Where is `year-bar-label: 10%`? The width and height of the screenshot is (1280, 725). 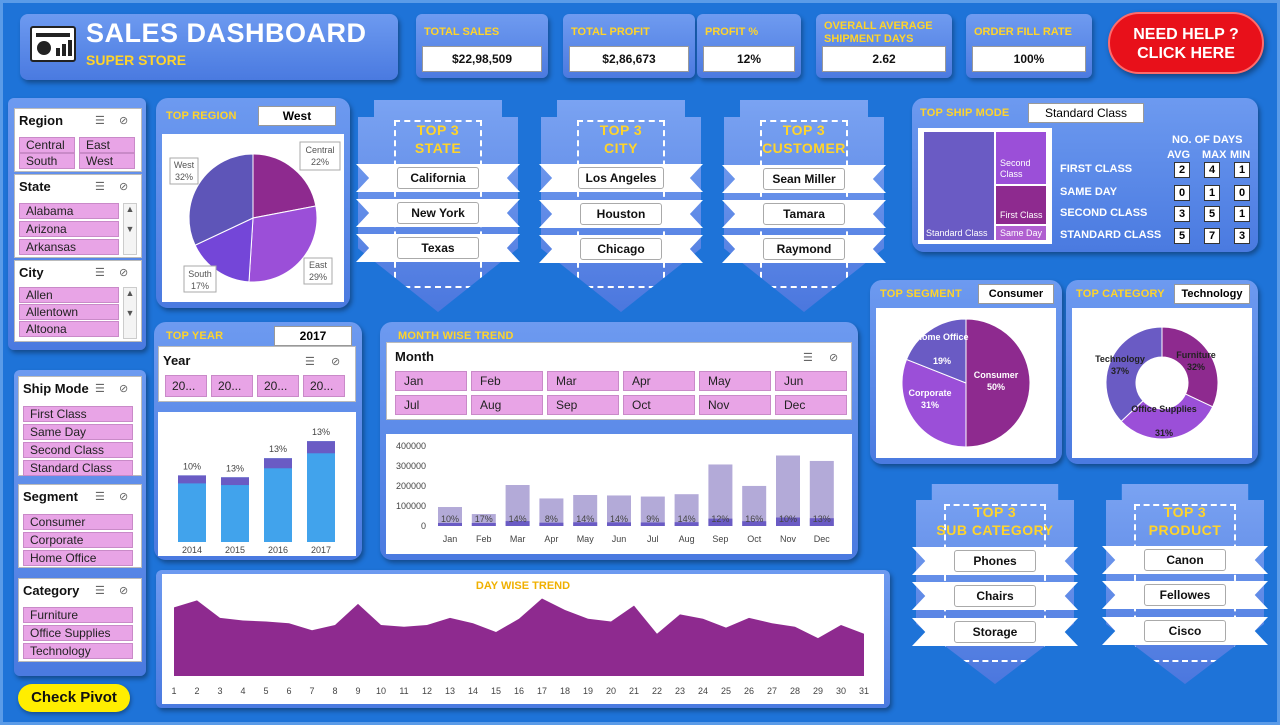 year-bar-label: 10% is located at coordinates (192, 466).